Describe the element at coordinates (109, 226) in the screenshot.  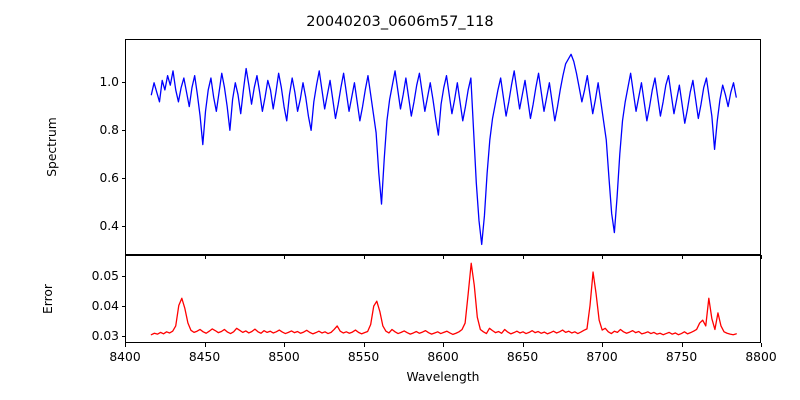
I see `y-ticklabel-spectrum: 0.4` at that location.